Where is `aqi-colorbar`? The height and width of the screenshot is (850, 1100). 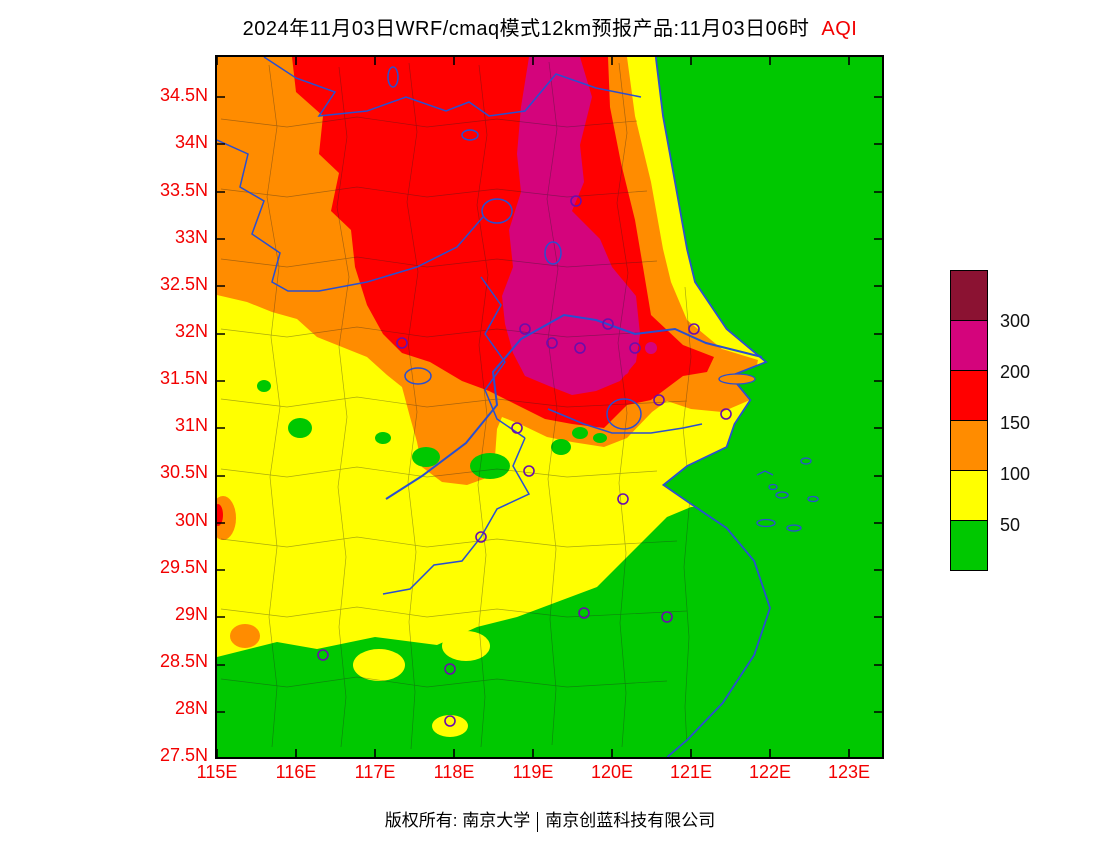
aqi-colorbar is located at coordinates (969, 420).